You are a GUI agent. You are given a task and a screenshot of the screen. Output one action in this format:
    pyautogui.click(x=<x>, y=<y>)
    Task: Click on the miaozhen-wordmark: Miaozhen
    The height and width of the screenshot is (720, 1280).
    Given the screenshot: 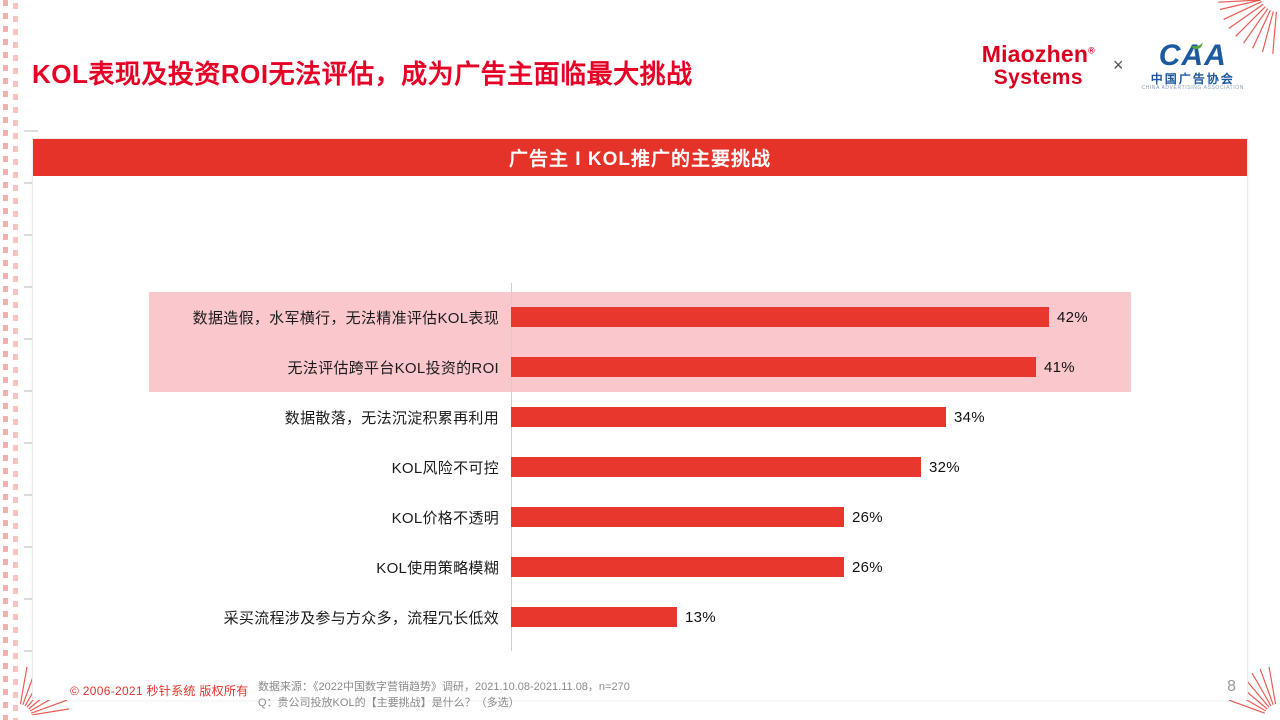 What is the action you would take?
    pyautogui.click(x=1035, y=54)
    